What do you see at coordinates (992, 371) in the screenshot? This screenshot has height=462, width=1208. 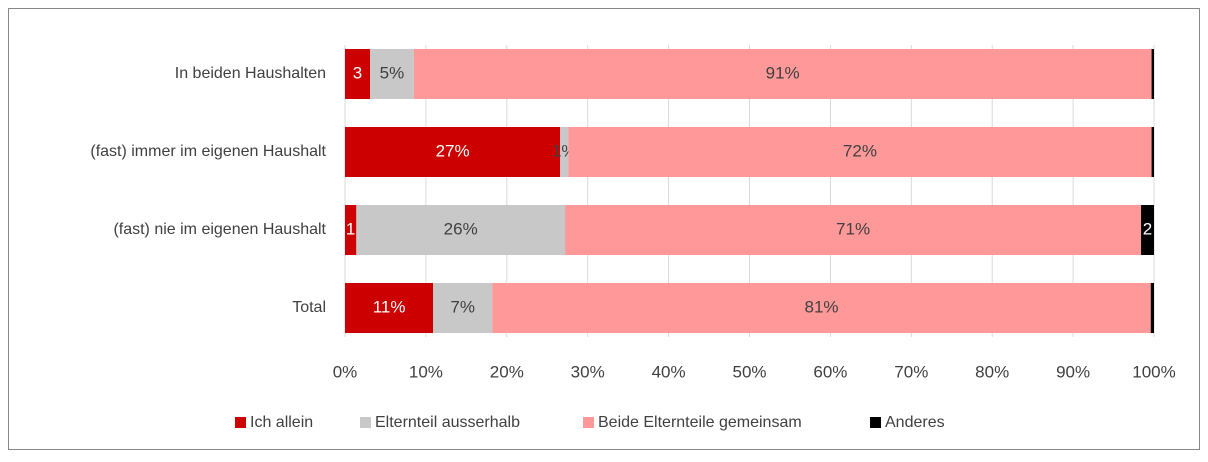 I see `x-tick-label: 80%` at bounding box center [992, 371].